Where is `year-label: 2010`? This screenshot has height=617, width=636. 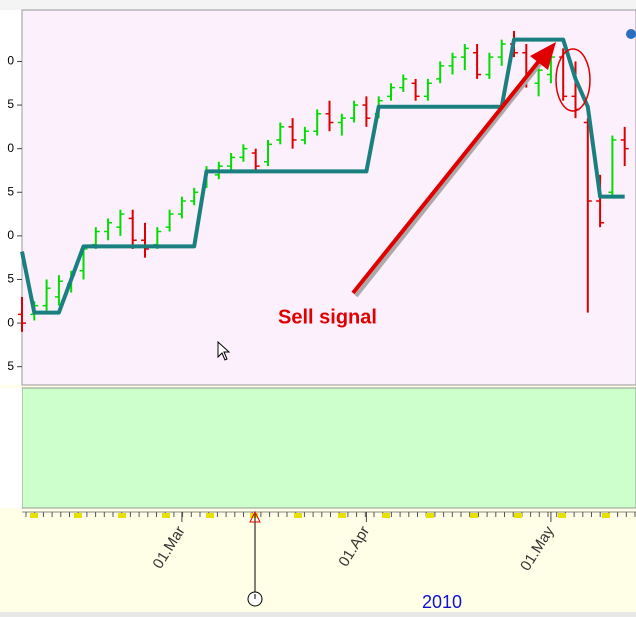 year-label: 2010 is located at coordinates (442, 602).